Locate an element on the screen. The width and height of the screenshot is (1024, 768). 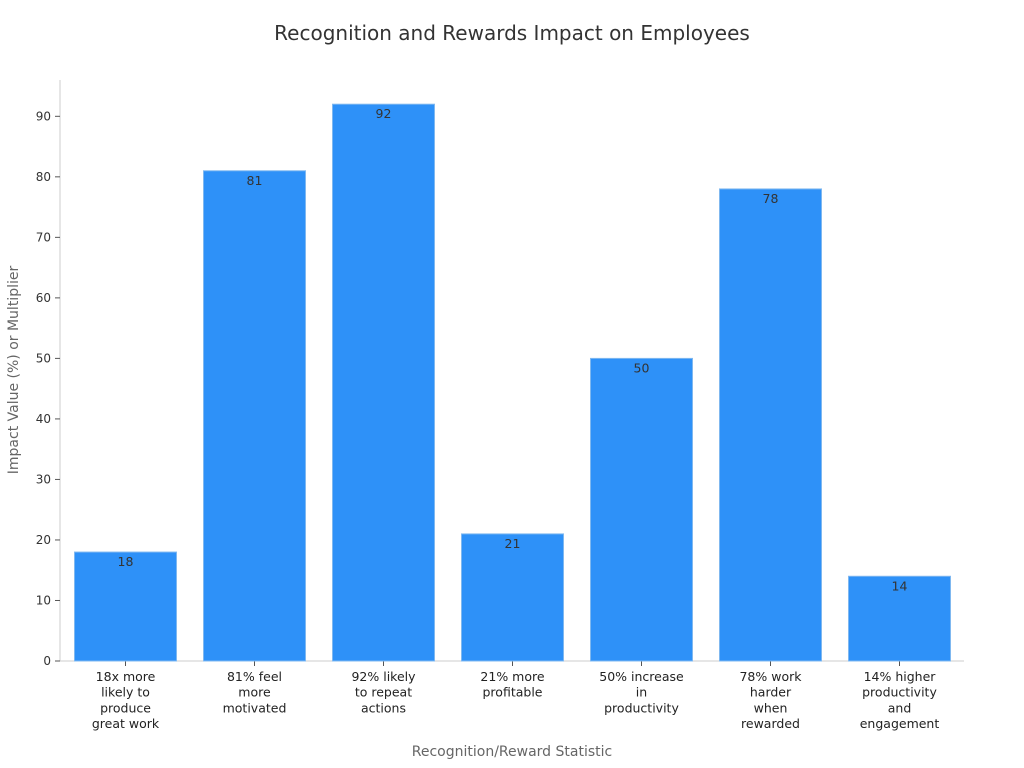
bar-data-label: 18 is located at coordinates (126, 561).